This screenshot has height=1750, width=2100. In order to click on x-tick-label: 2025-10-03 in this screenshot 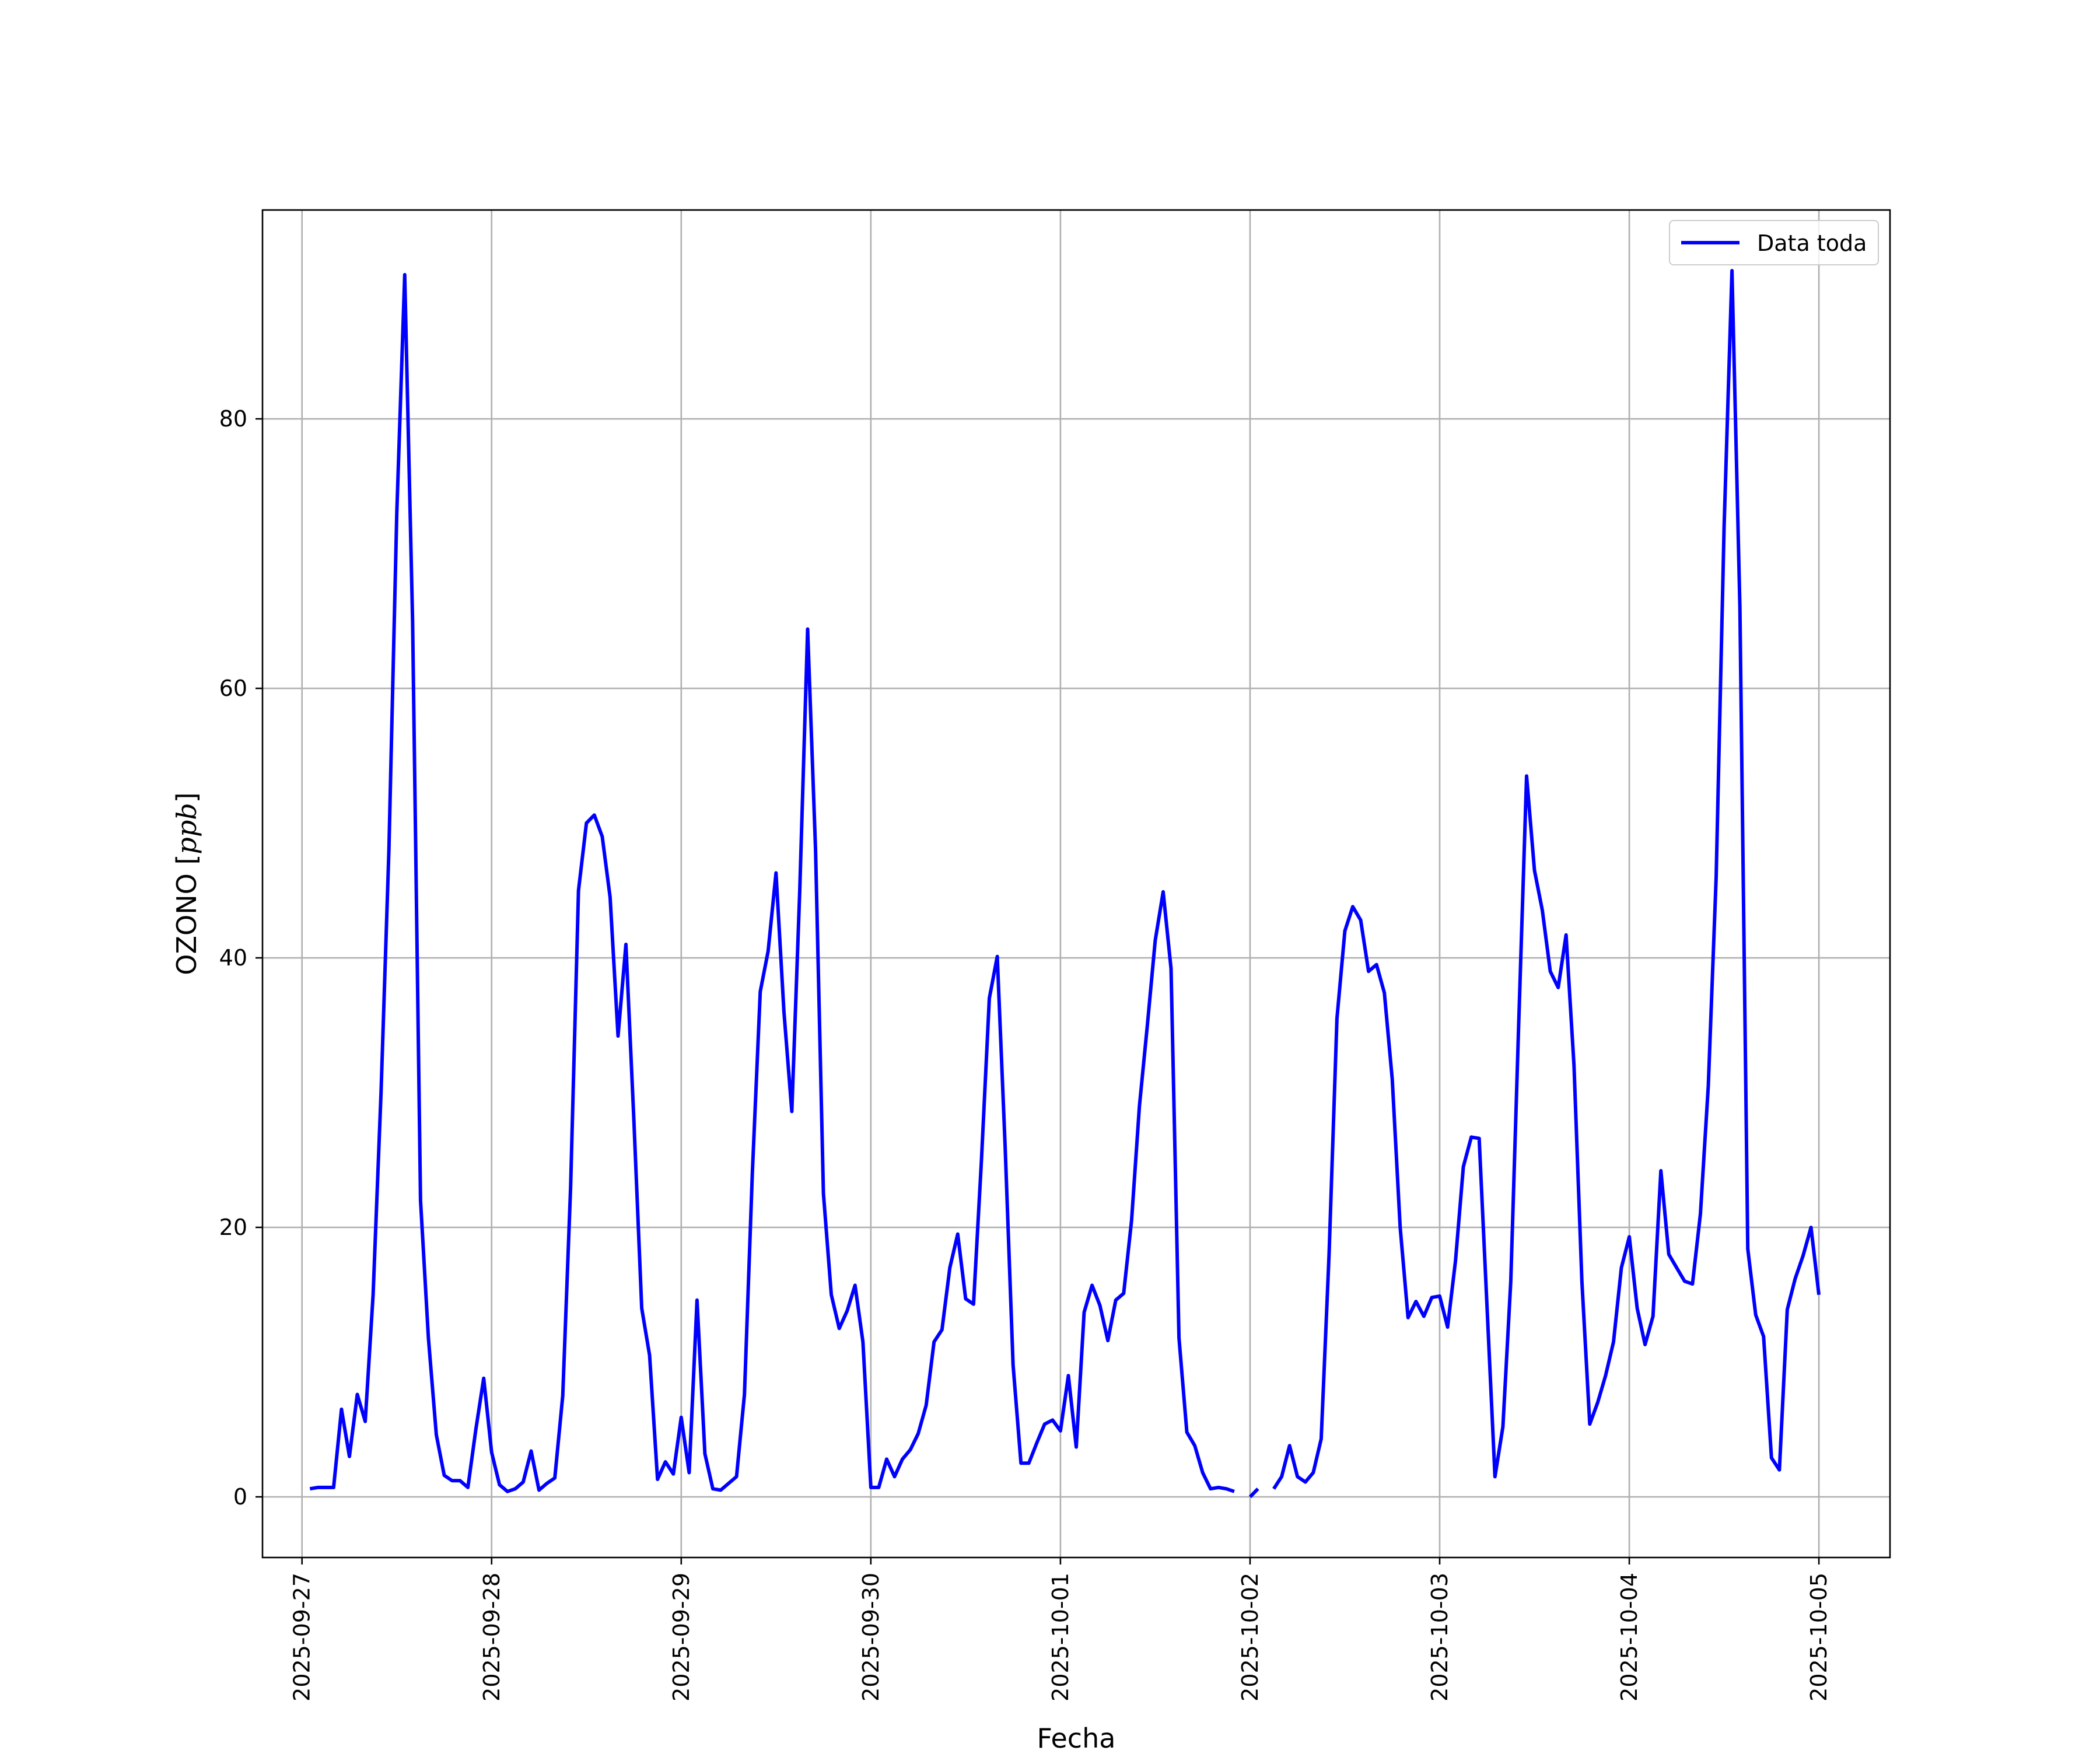, I will do `click(1440, 1637)`.